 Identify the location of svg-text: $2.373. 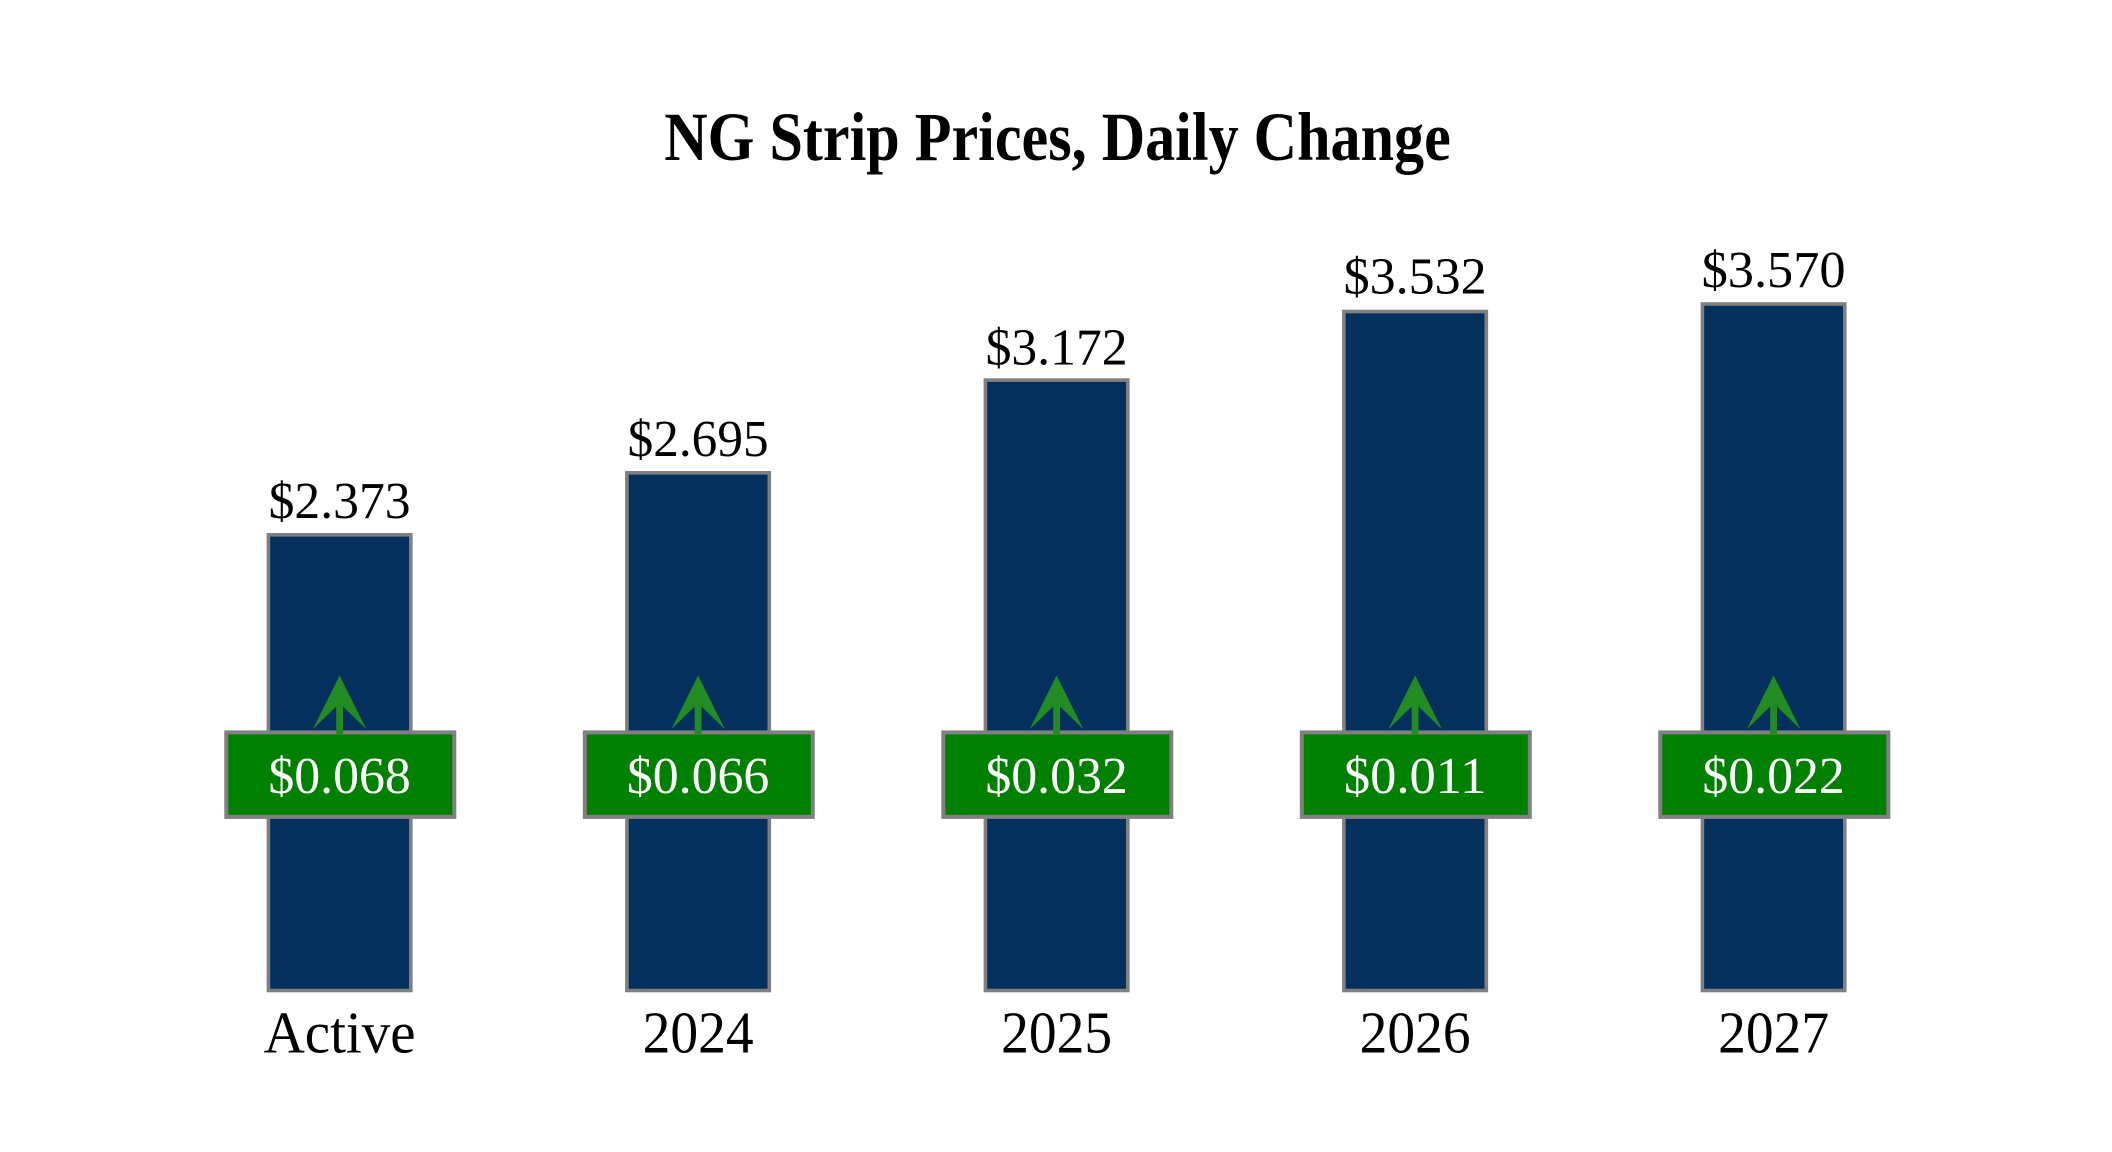
(340, 501).